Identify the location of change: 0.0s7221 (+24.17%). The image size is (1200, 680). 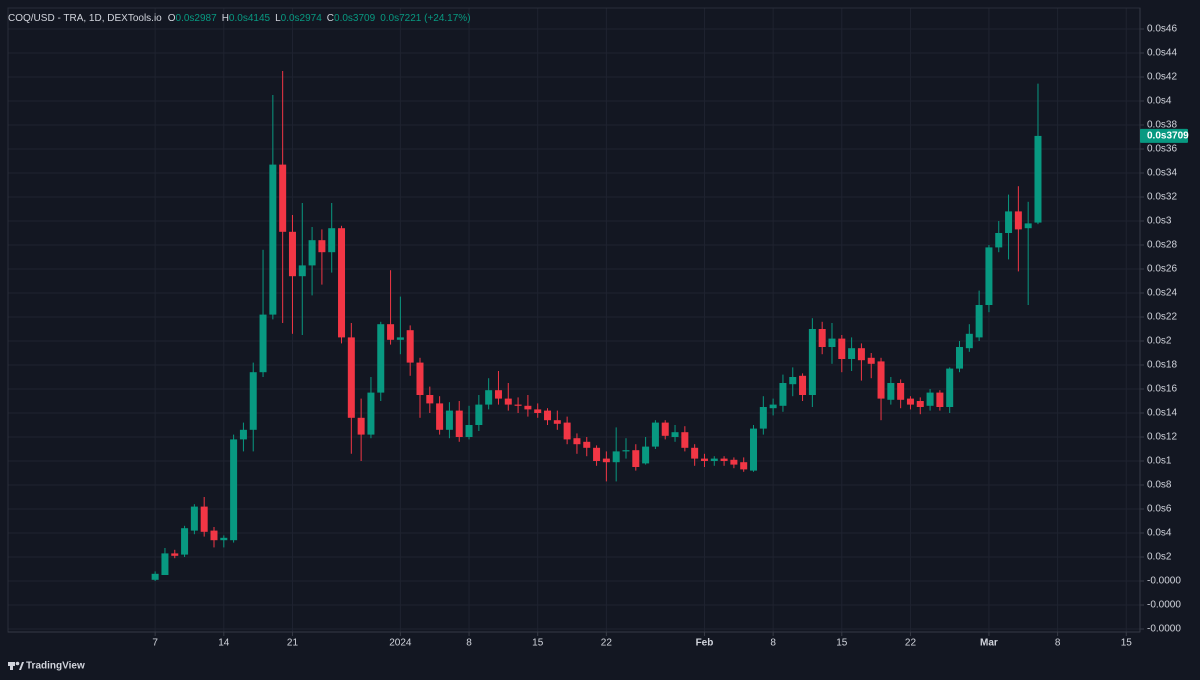
(425, 18).